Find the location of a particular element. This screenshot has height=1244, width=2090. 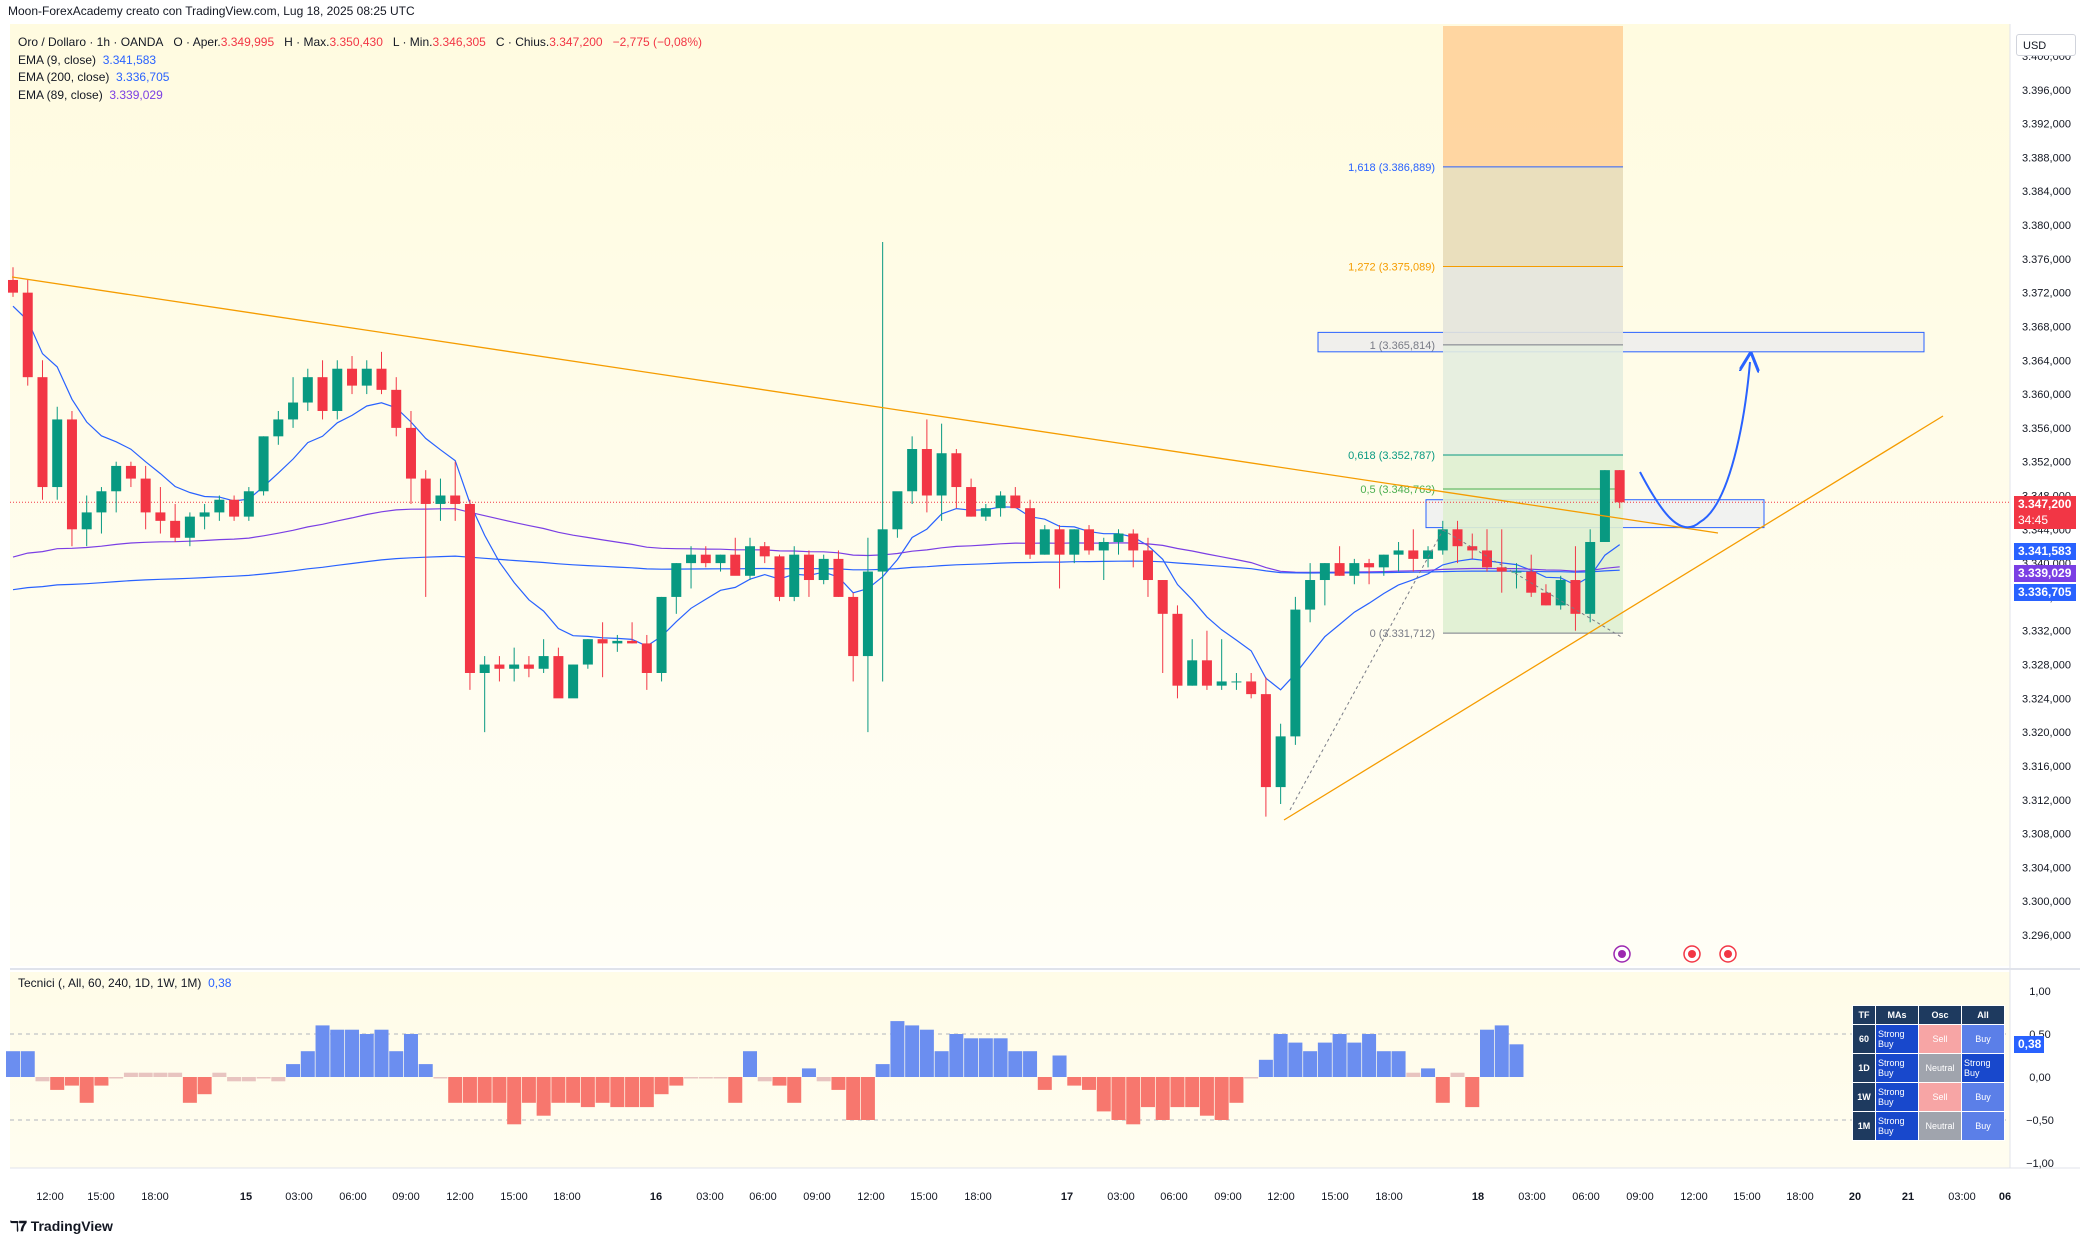

table-cell-mas: Strong Buy is located at coordinates (1897, 1068).